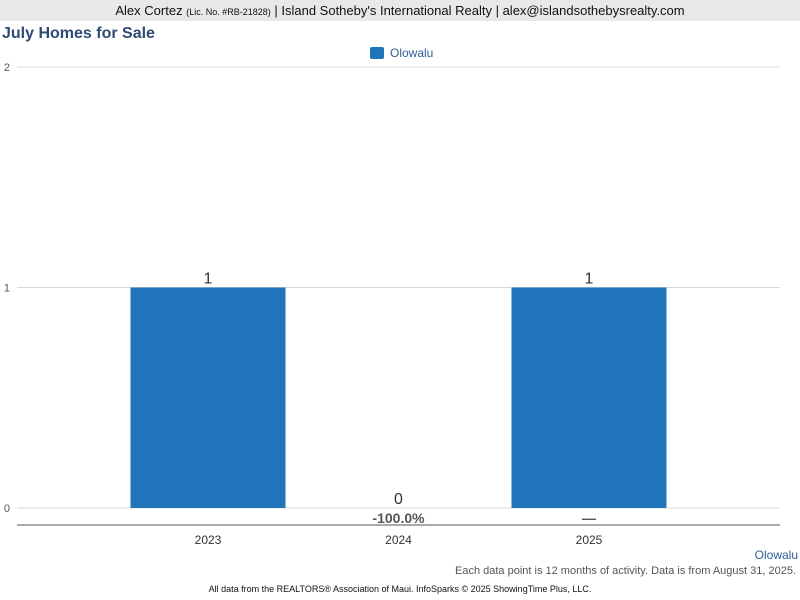  I want to click on change-label: -100.0%, so click(398, 518).